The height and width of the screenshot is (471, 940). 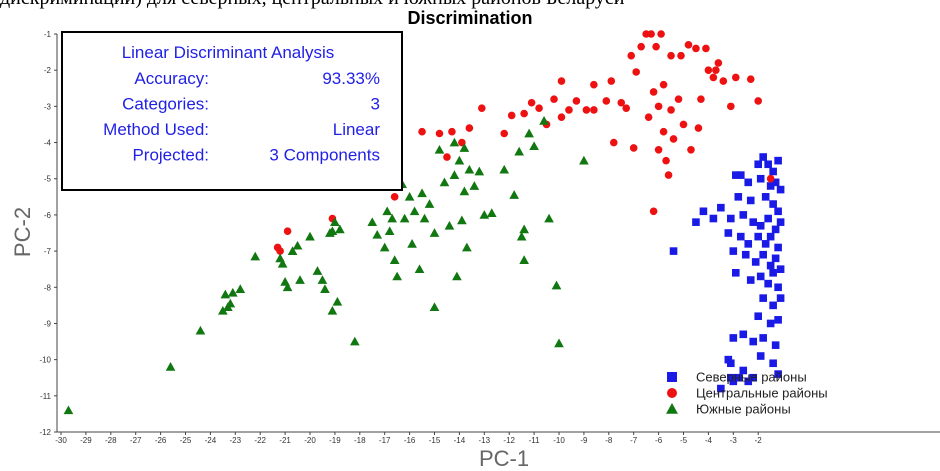 What do you see at coordinates (285, 440) in the screenshot?
I see `x-tick-label: -21` at bounding box center [285, 440].